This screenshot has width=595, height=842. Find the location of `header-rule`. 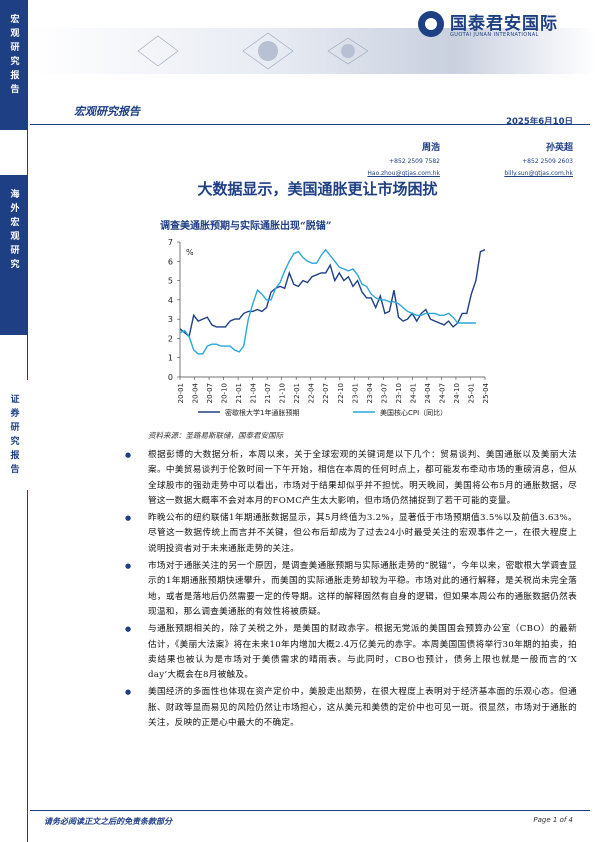

header-rule is located at coordinates (310, 124).